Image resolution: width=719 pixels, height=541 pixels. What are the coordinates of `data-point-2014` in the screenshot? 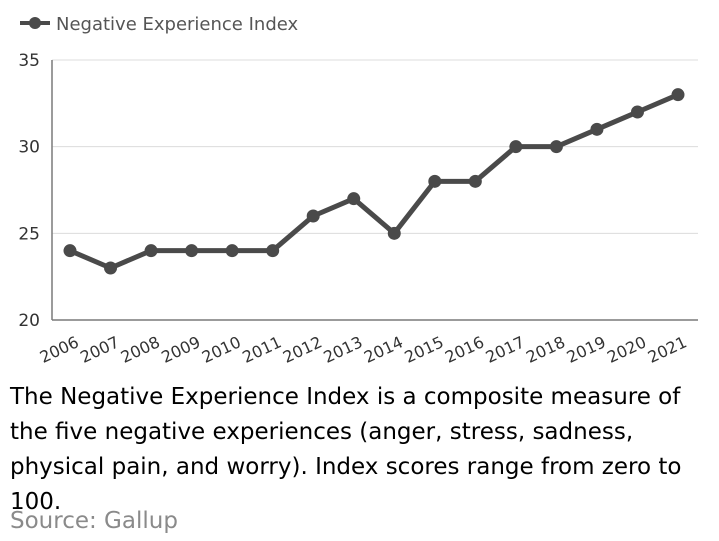 It's located at (394, 233).